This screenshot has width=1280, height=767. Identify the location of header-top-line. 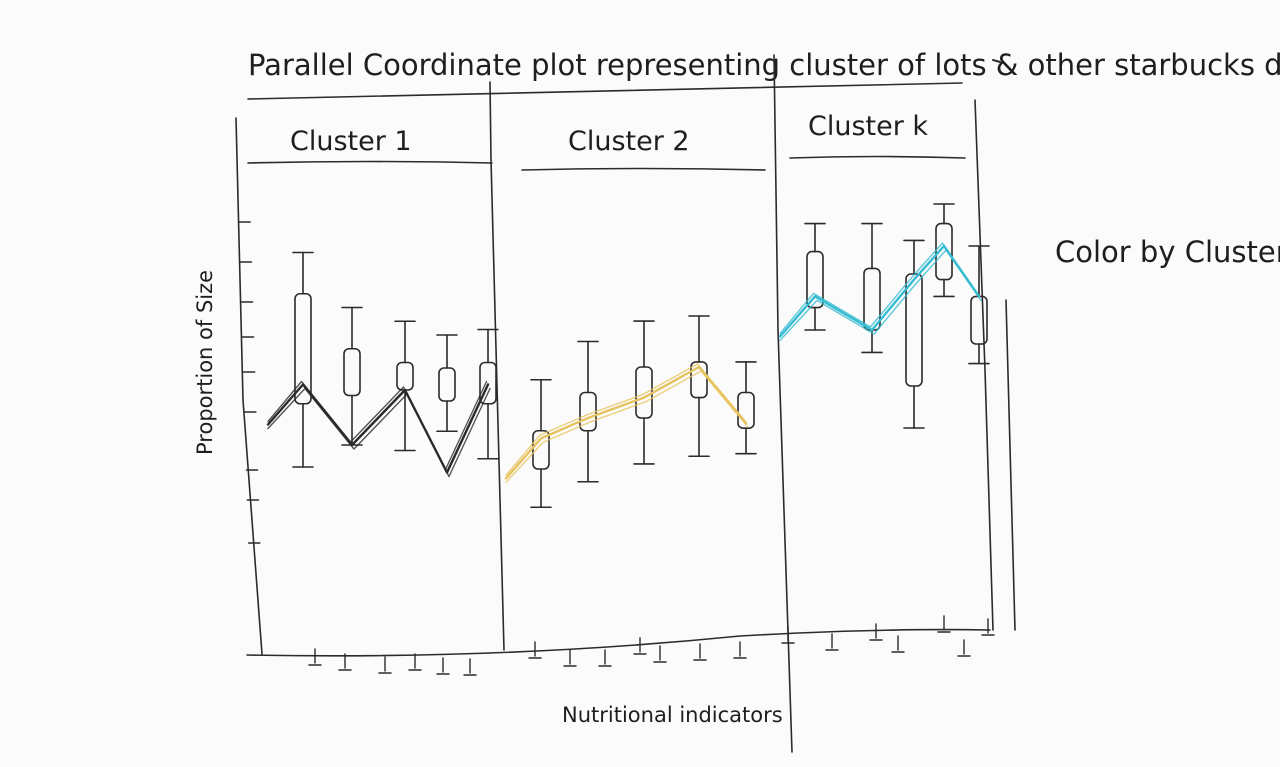
(605, 91).